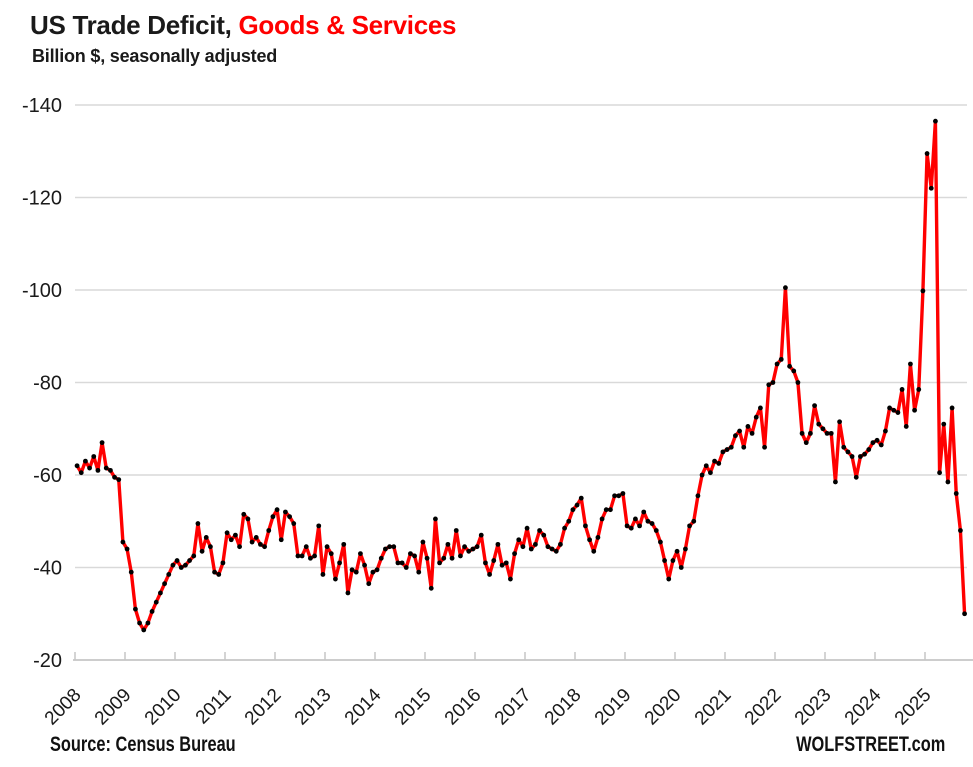  Describe the element at coordinates (413, 707) in the screenshot. I see `x-axis-label: 2015` at that location.